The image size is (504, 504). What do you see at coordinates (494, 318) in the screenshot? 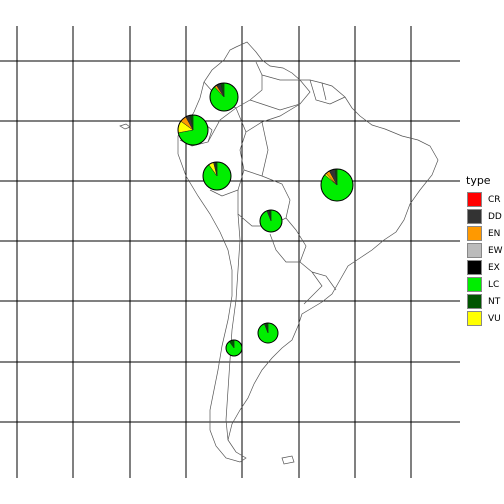
I see `legend-label: VU` at bounding box center [494, 318].